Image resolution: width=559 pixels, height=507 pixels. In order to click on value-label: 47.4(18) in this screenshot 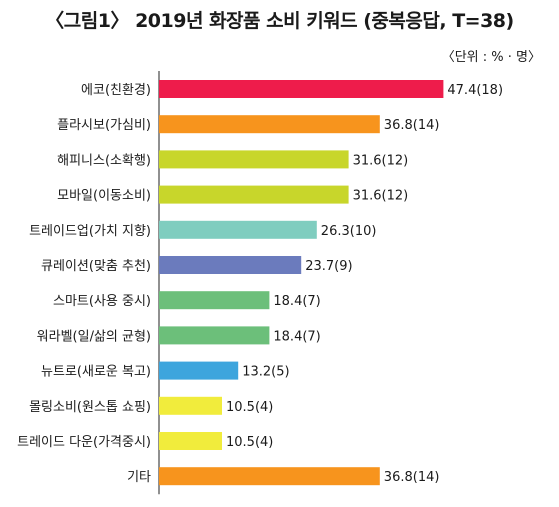, I will do `click(475, 90)`.